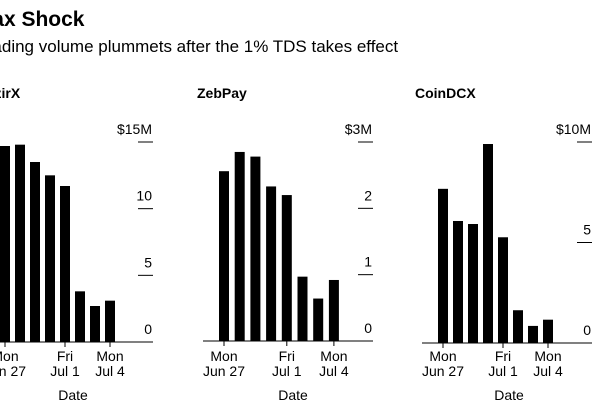  I want to click on y-tick-label: 1, so click(368, 262).